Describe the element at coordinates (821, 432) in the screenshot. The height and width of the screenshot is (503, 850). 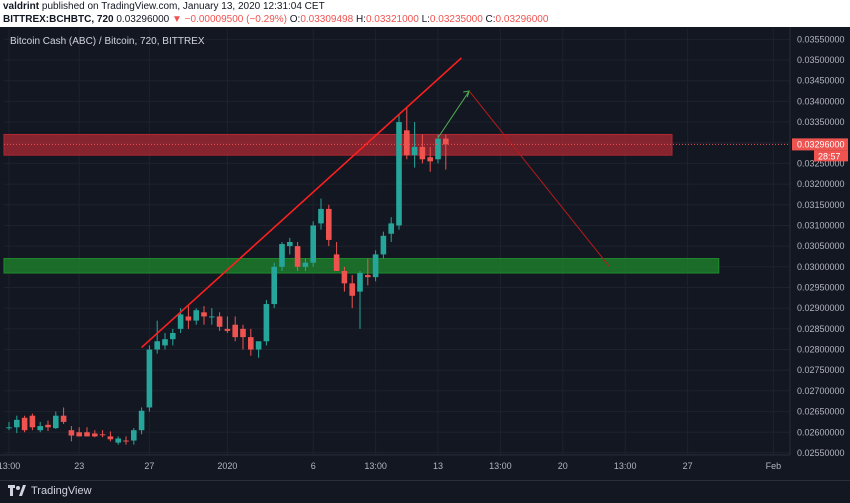
I see `y-tick-label: 0.02600000` at that location.